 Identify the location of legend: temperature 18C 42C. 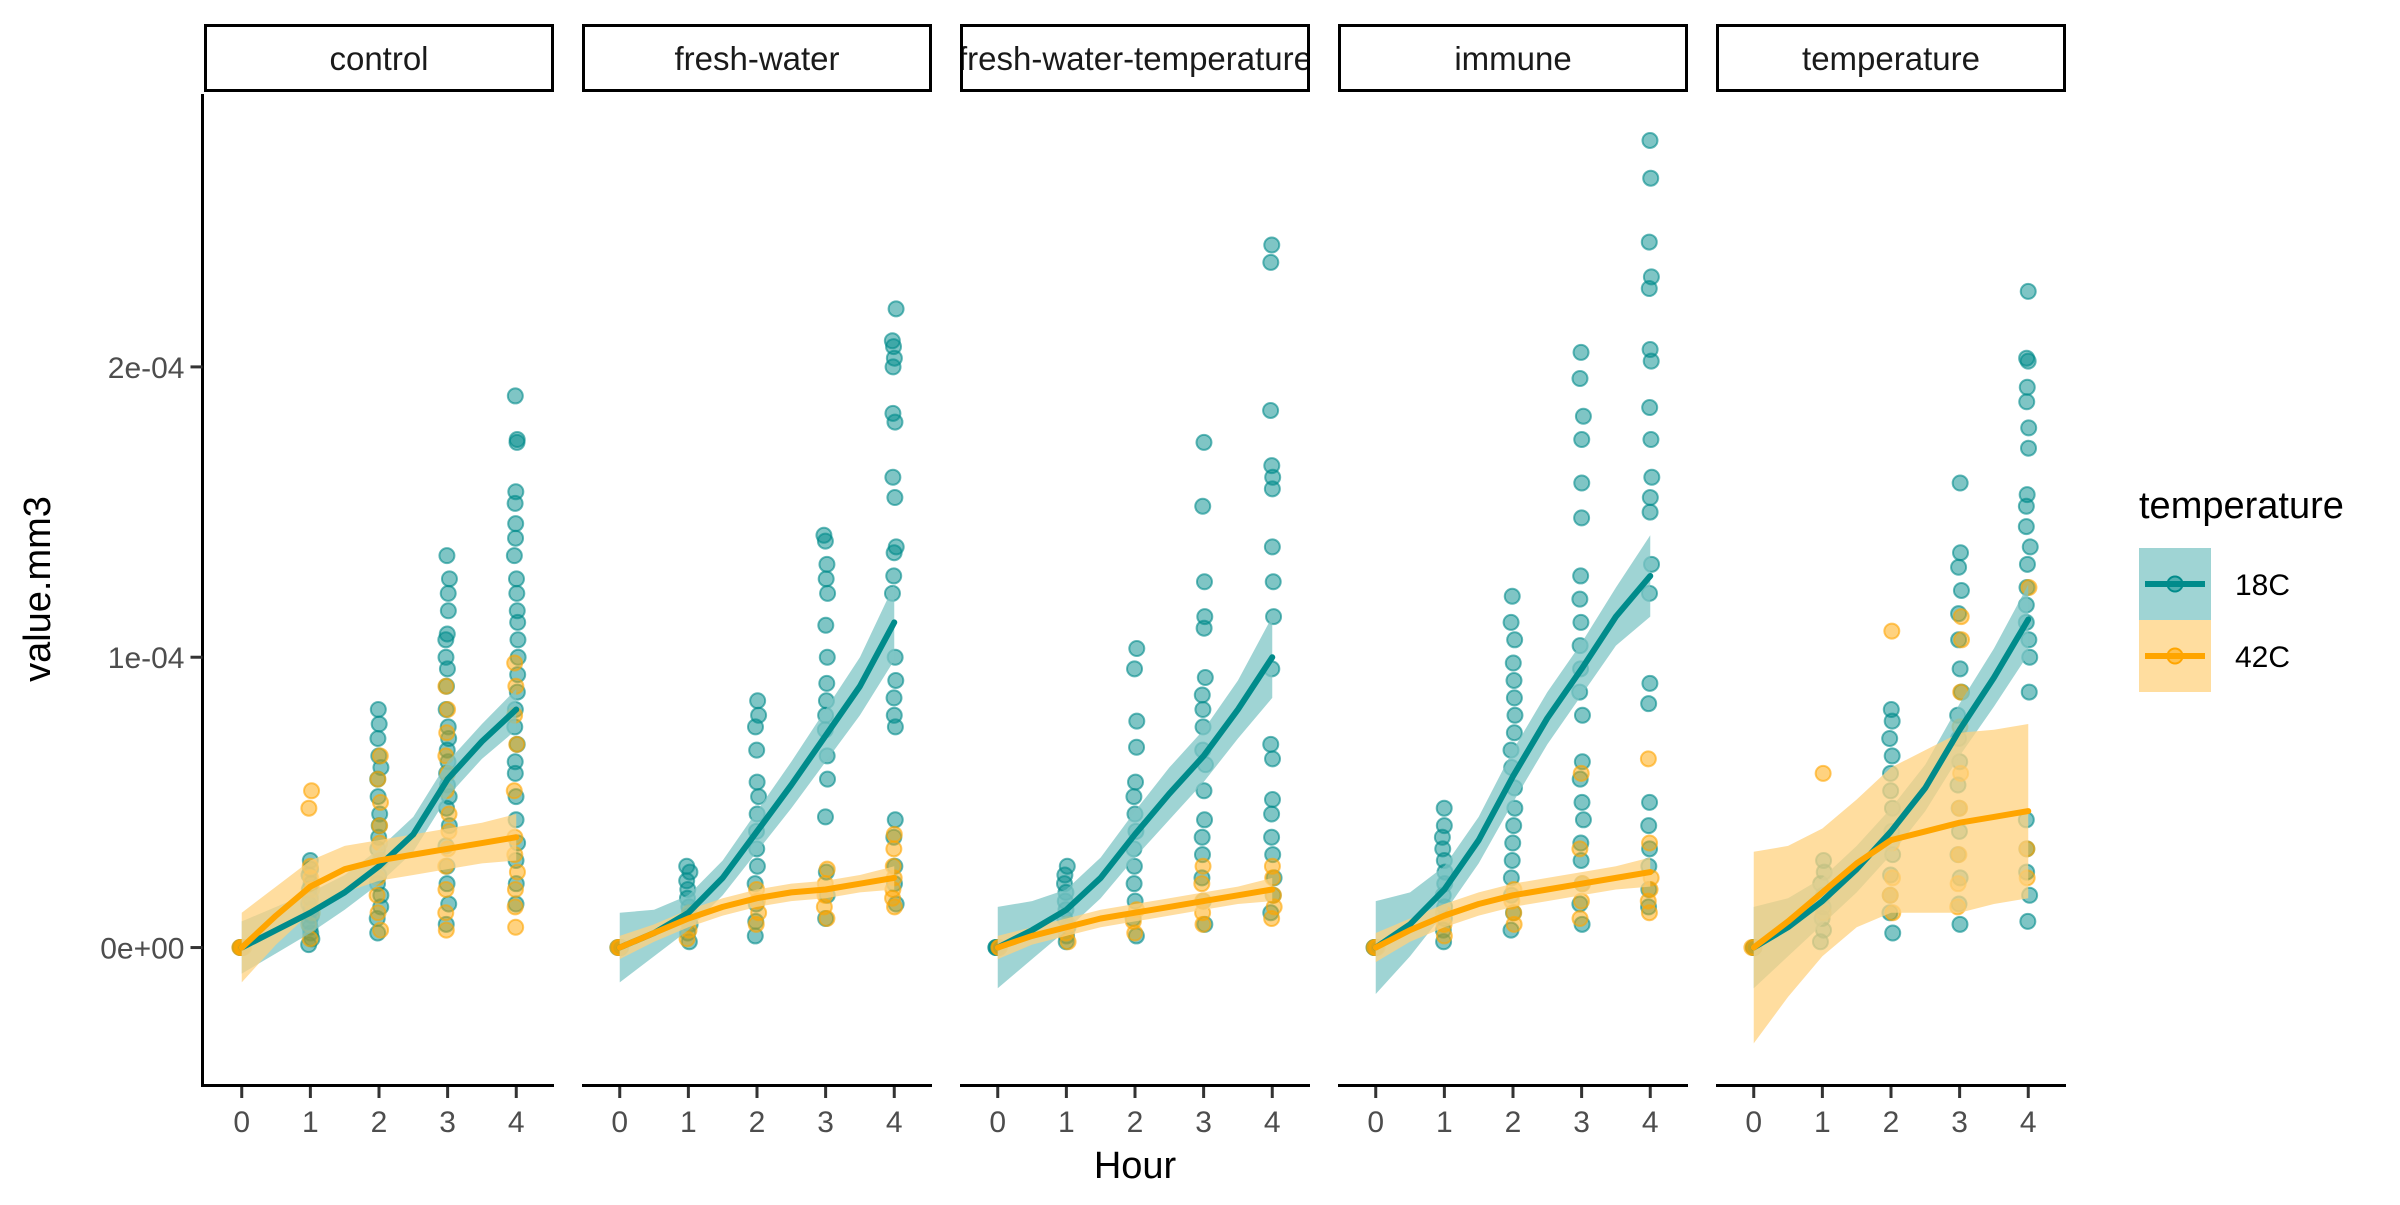
(2241, 588).